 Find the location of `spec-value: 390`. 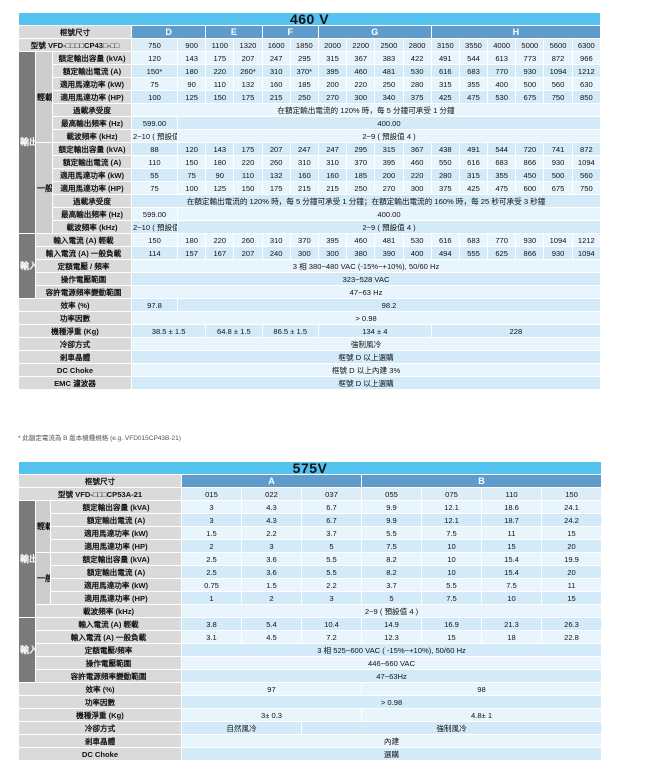

spec-value: 390 is located at coordinates (389, 253).